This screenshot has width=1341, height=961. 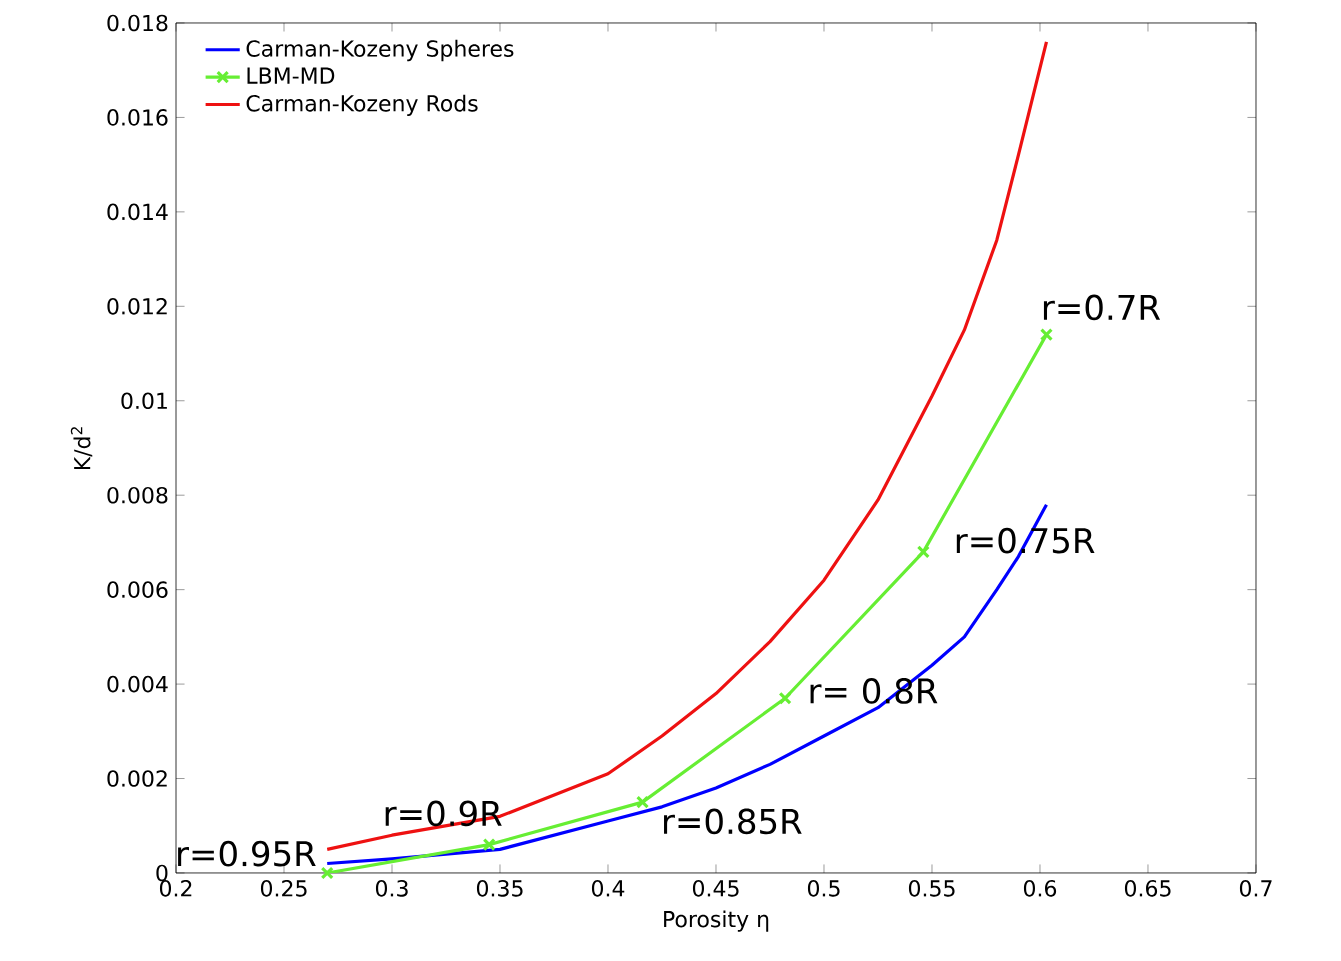 I want to click on legend-label: LBM-MD, so click(x=291, y=75).